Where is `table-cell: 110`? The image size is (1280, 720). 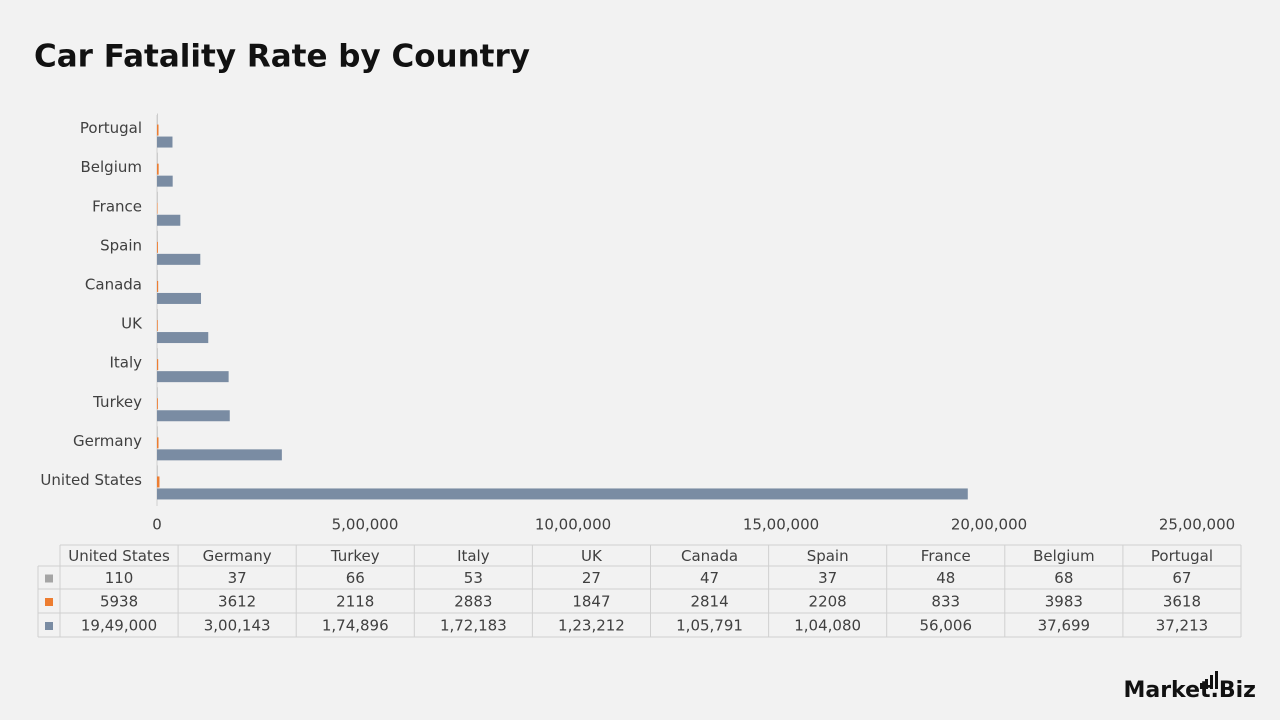
table-cell: 110 is located at coordinates (119, 578).